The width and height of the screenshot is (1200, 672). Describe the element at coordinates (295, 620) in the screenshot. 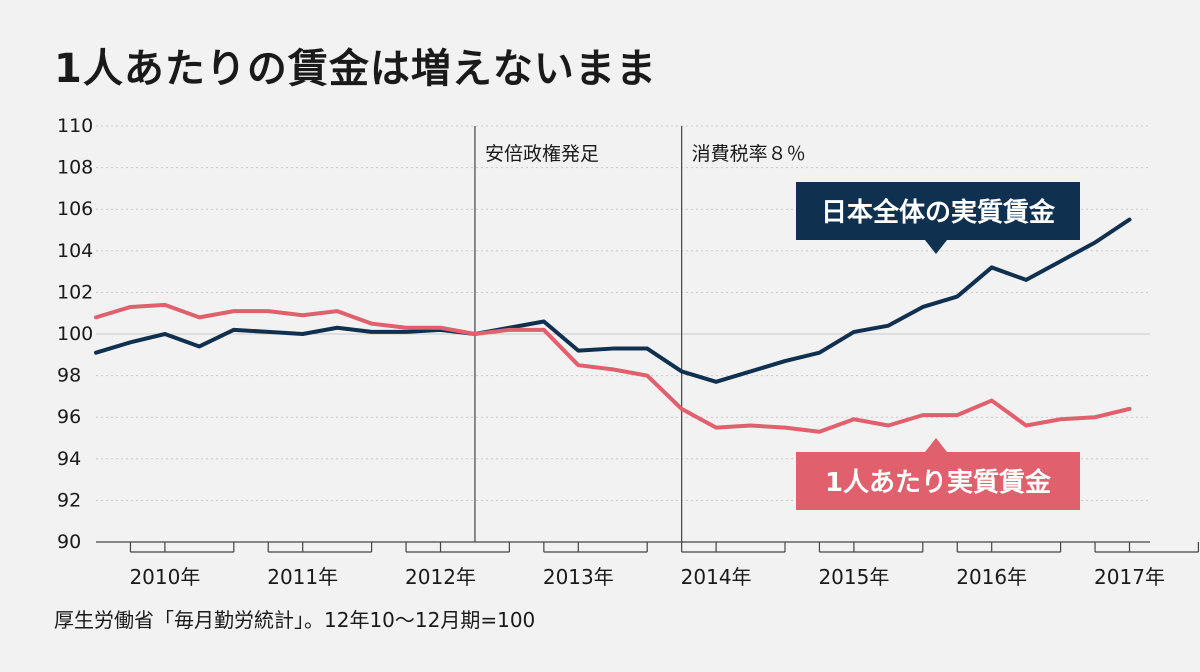

I see `source-note: 厚生労働省「毎月勤労統計」。12年10〜12月期=100` at that location.